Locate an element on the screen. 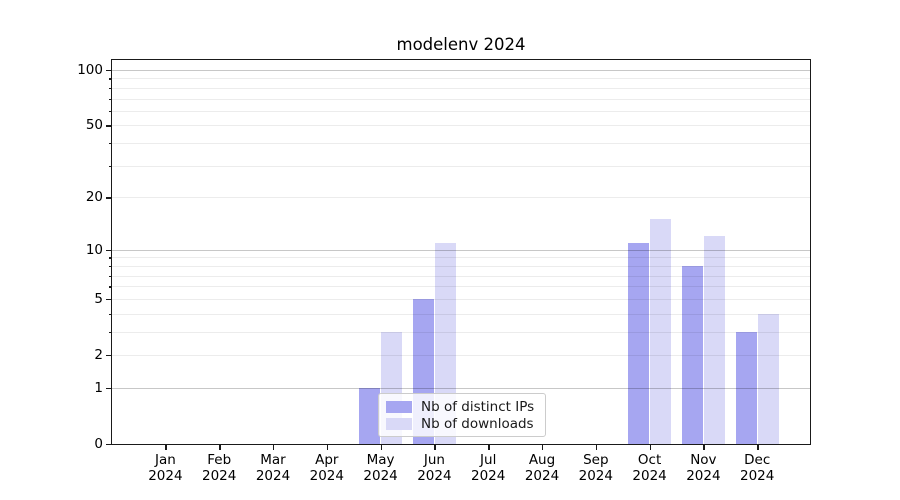  legend-label-downloads: Nb of downloads is located at coordinates (477, 424).